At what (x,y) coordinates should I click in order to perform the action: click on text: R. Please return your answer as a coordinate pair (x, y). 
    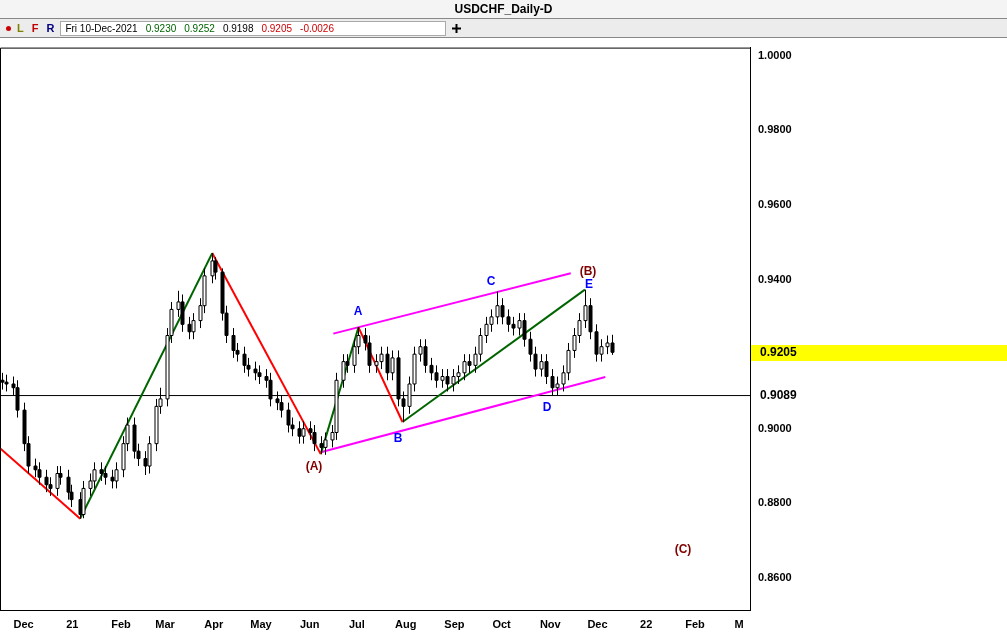
    Looking at the image, I should click on (50, 28).